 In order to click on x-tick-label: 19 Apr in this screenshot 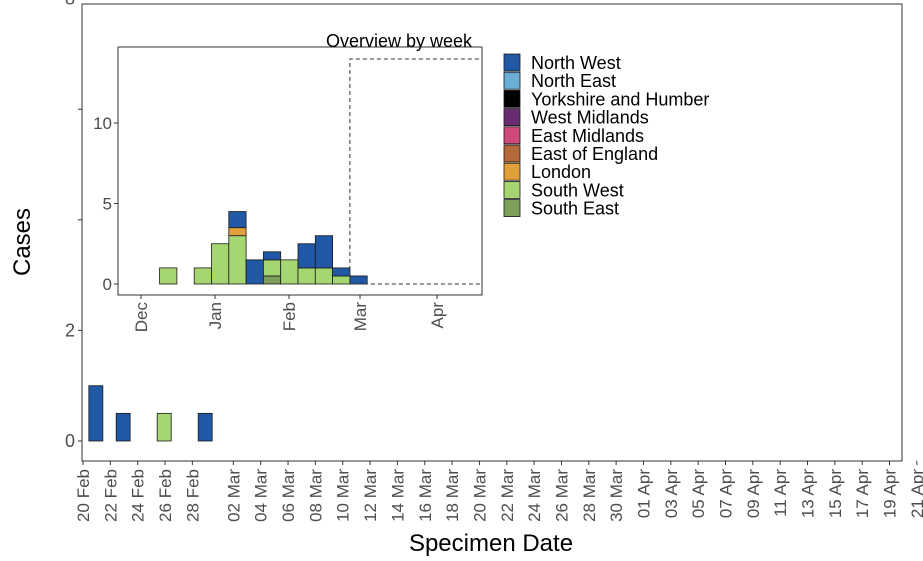, I will do `click(890, 493)`.